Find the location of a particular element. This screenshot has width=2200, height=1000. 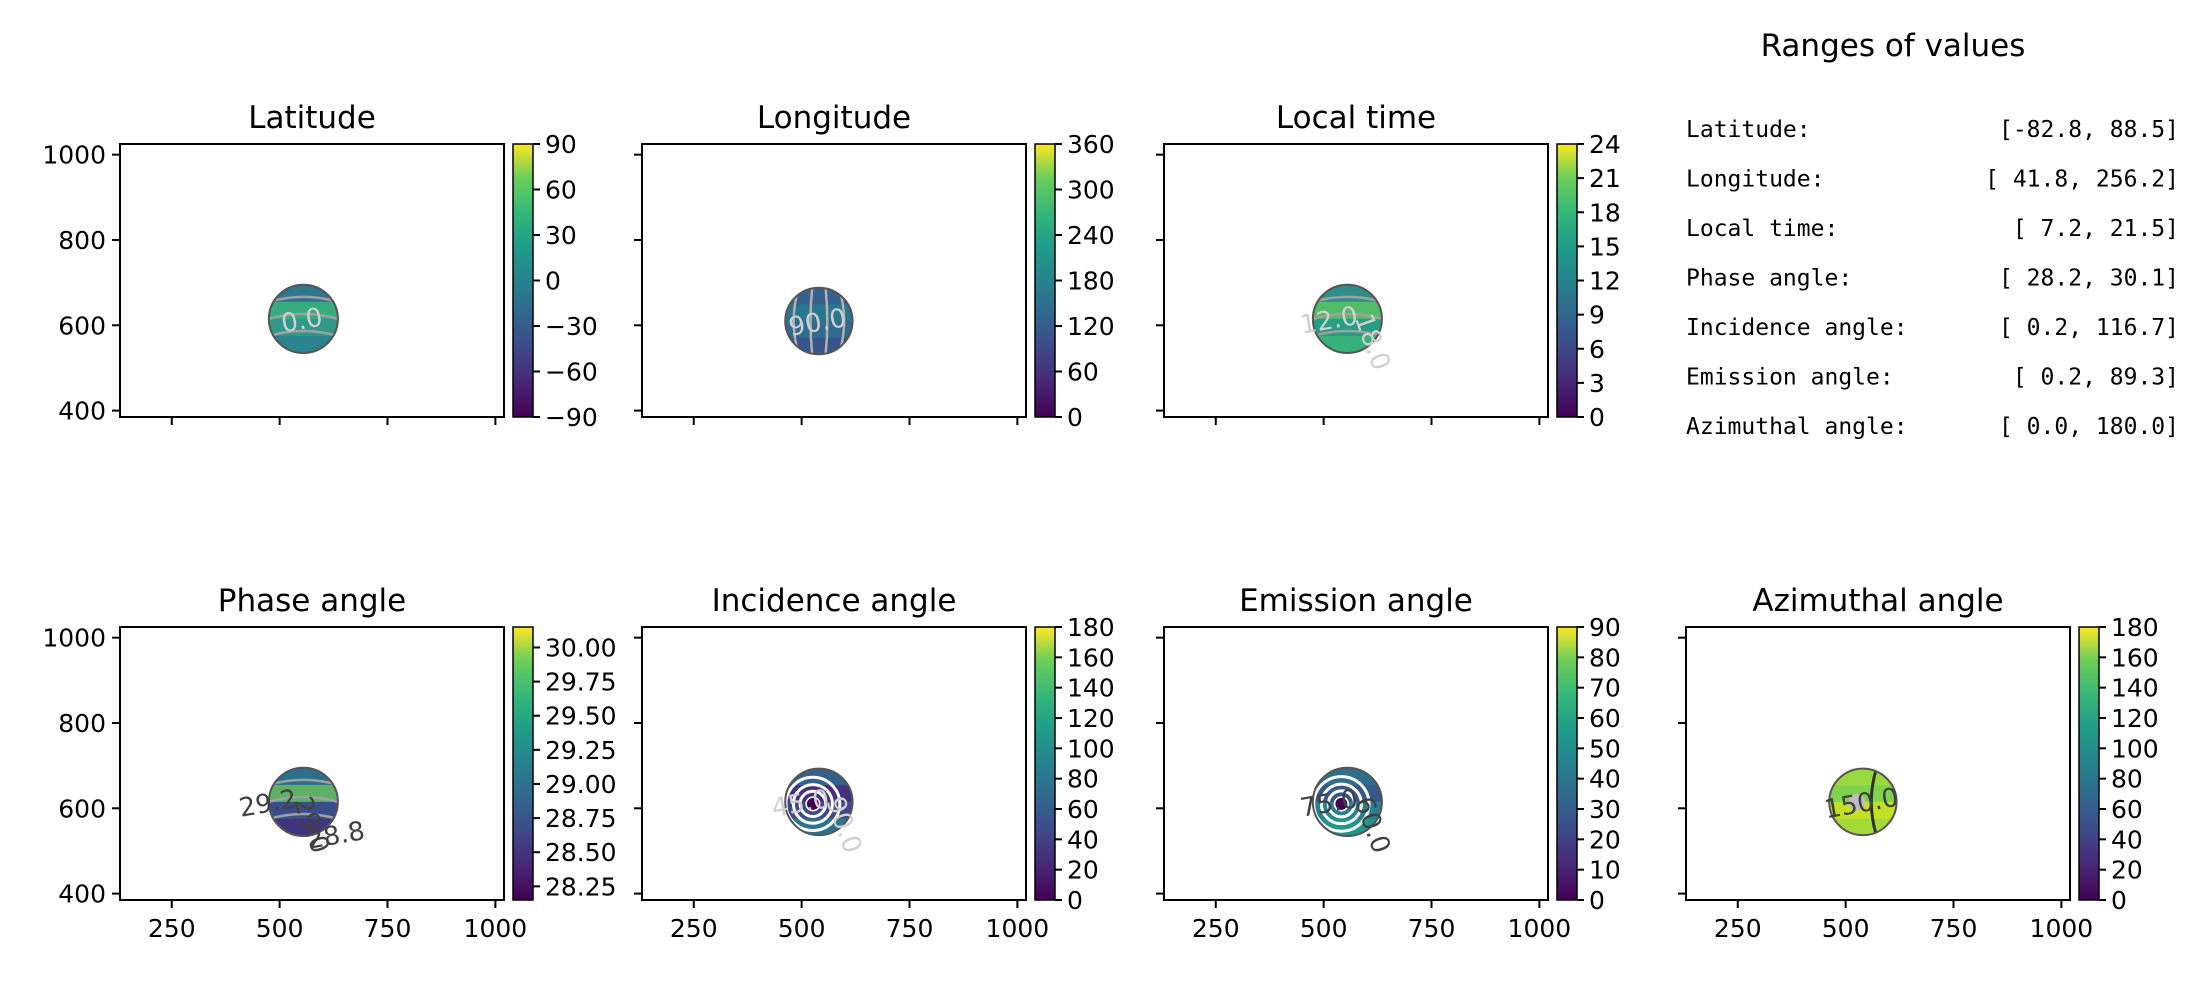

colorbar-tick-label: 12 is located at coordinates (1605, 281).